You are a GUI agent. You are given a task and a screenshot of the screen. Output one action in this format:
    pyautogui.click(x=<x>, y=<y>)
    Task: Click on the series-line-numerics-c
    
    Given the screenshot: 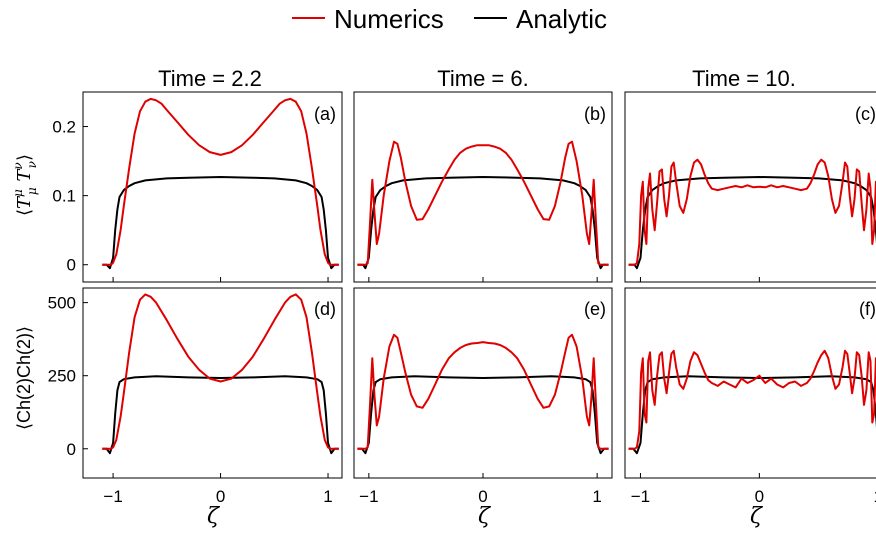 What is the action you would take?
    pyautogui.click(x=752, y=212)
    